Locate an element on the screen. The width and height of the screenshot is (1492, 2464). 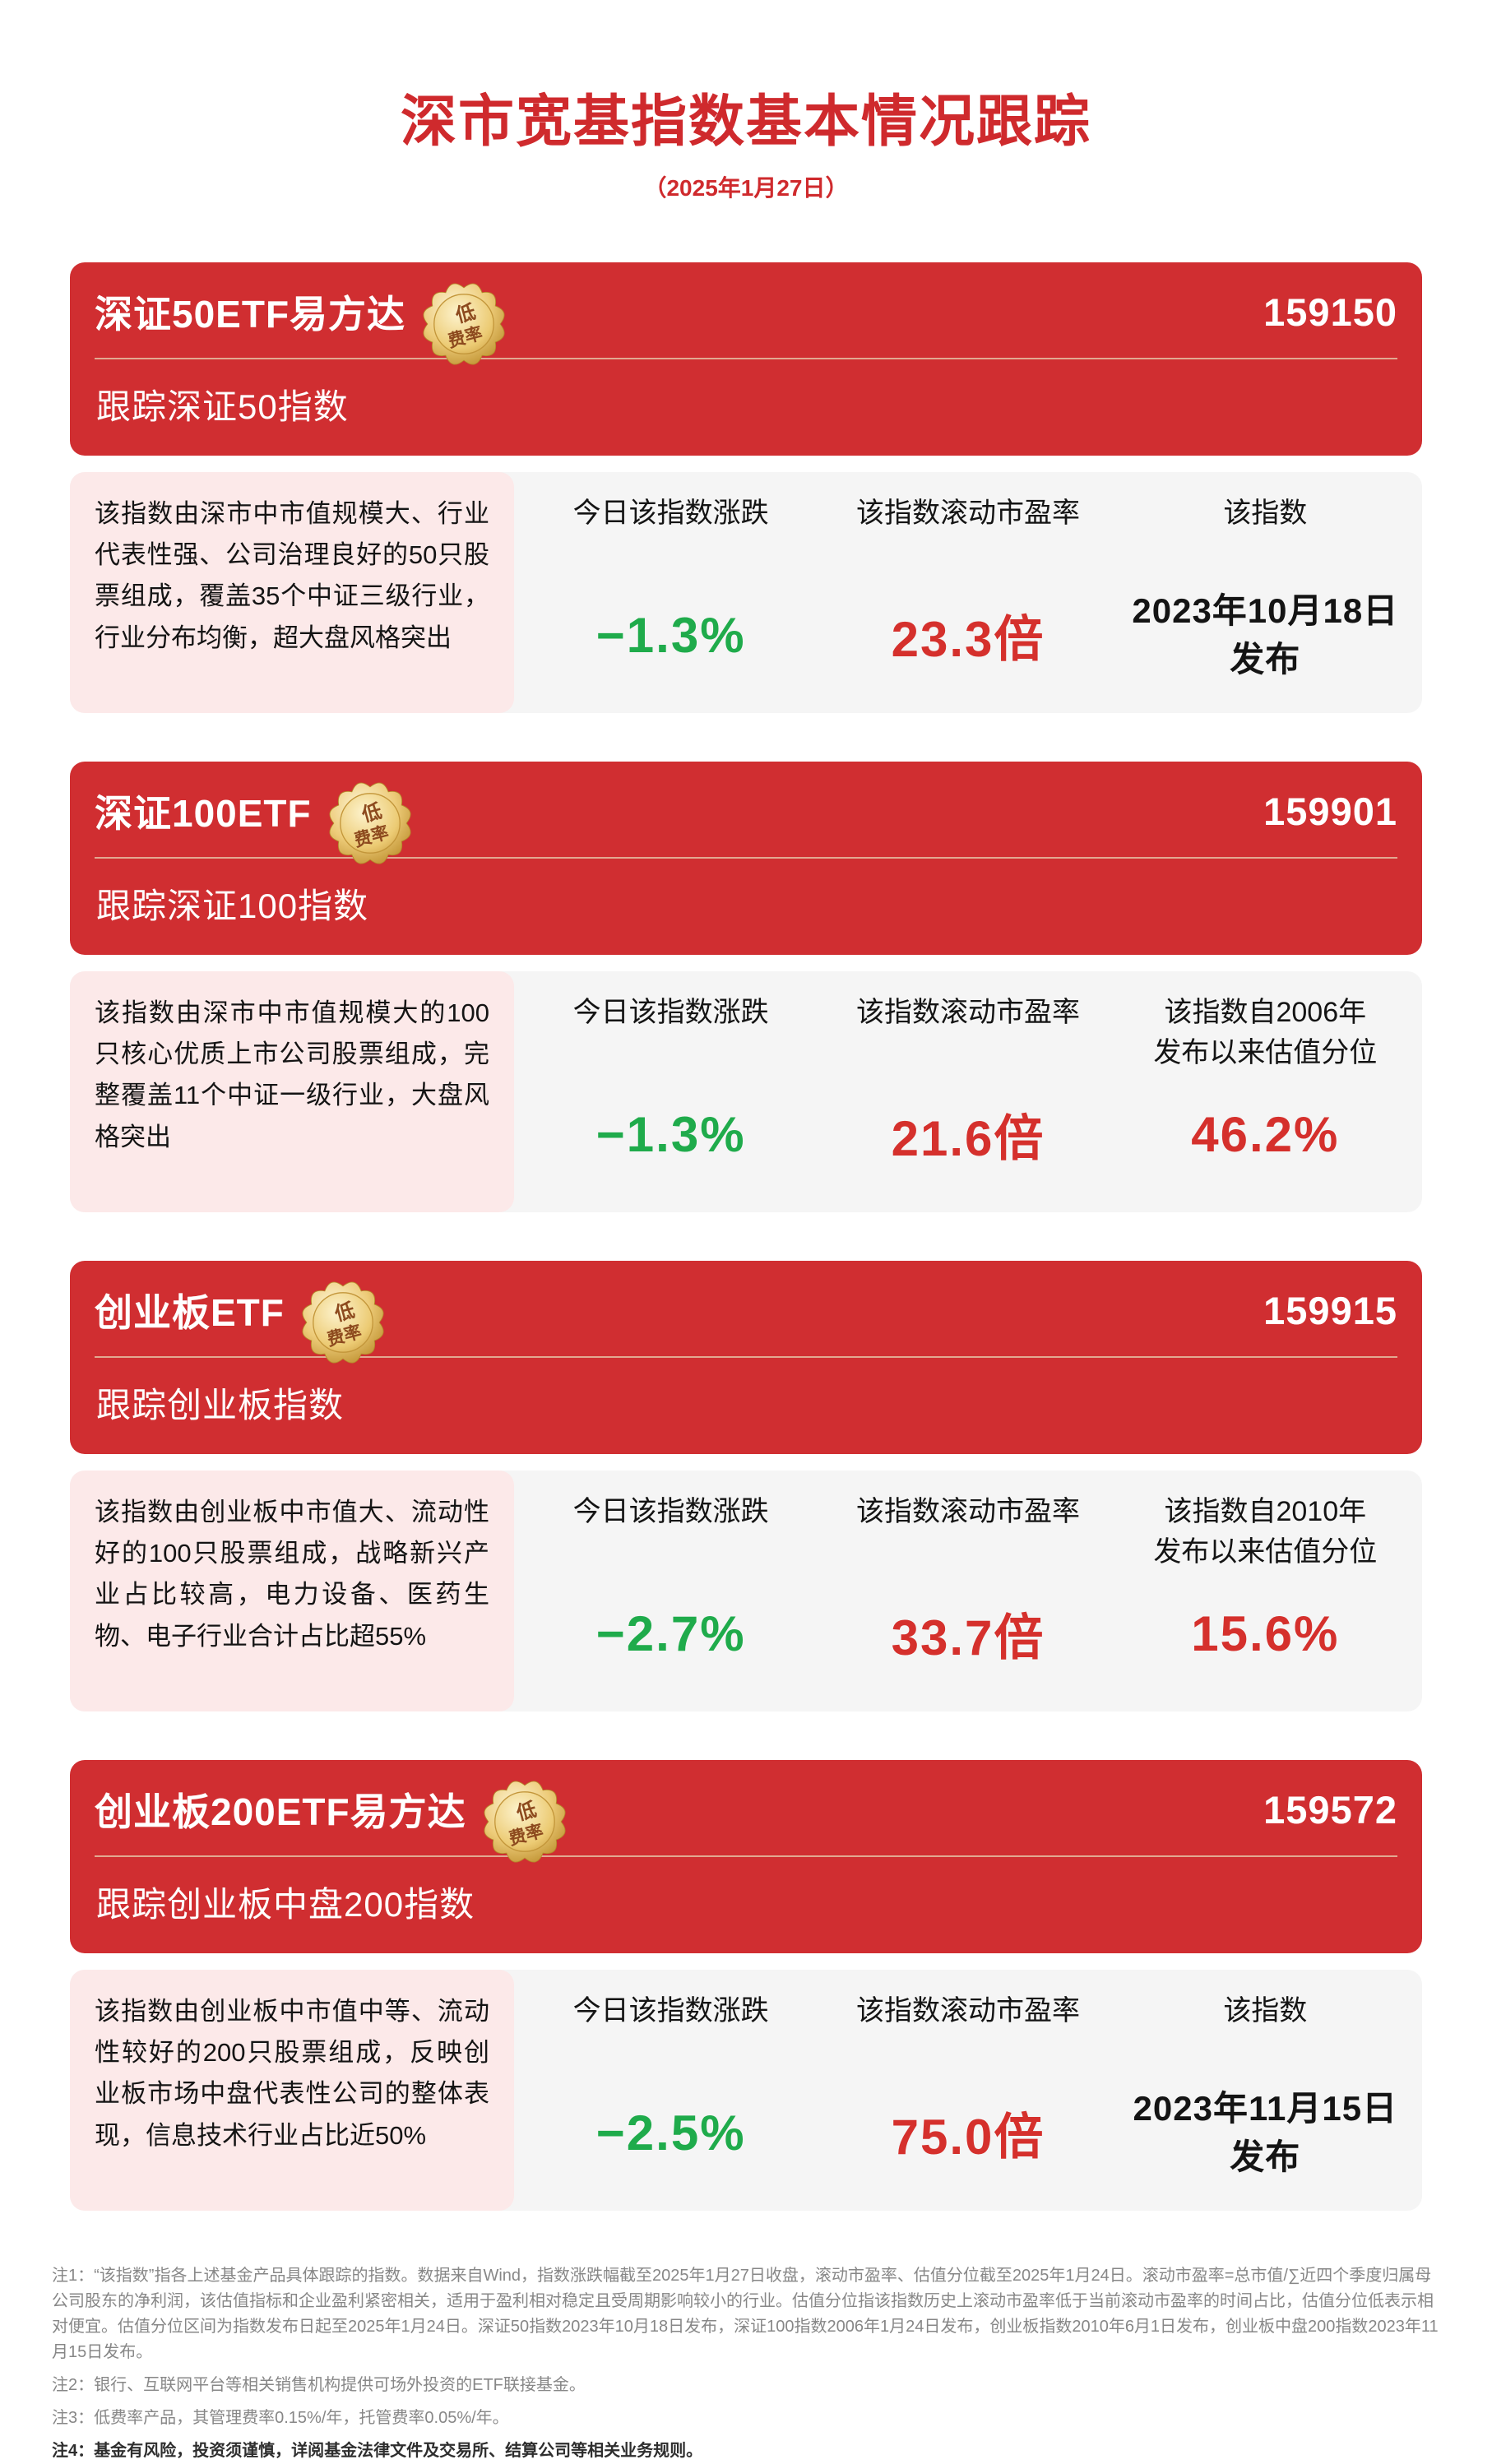
stat-value-wrap: 33.7倍 is located at coordinates (968, 1644).